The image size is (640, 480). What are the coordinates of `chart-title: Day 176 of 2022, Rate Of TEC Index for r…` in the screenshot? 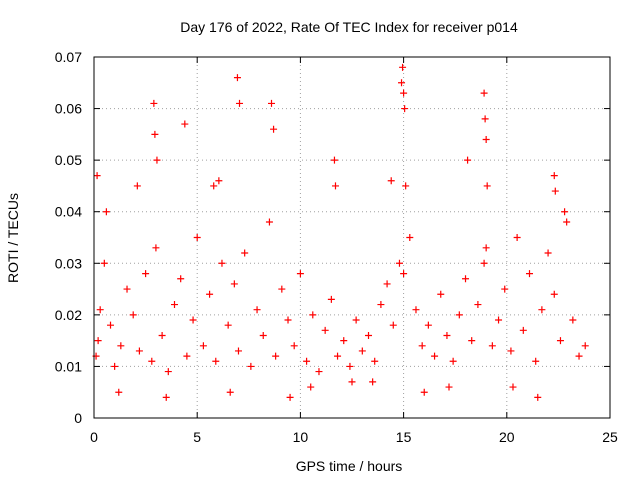 It's located at (349, 27).